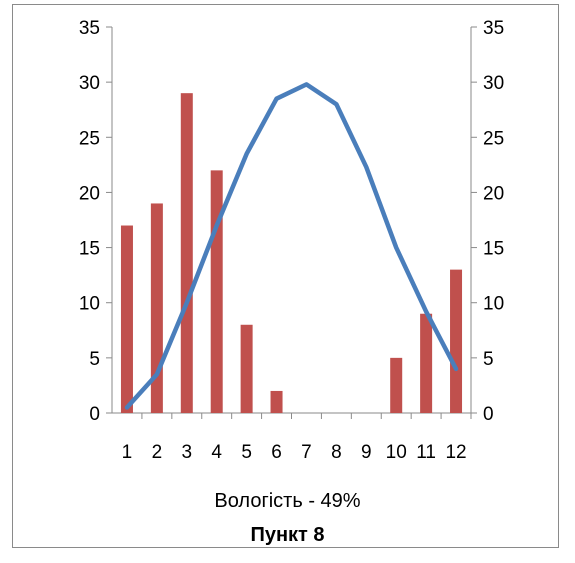 Image resolution: width=575 pixels, height=563 pixels. Describe the element at coordinates (493, 138) in the screenshot. I see `y-tick-label-right: 25` at that location.